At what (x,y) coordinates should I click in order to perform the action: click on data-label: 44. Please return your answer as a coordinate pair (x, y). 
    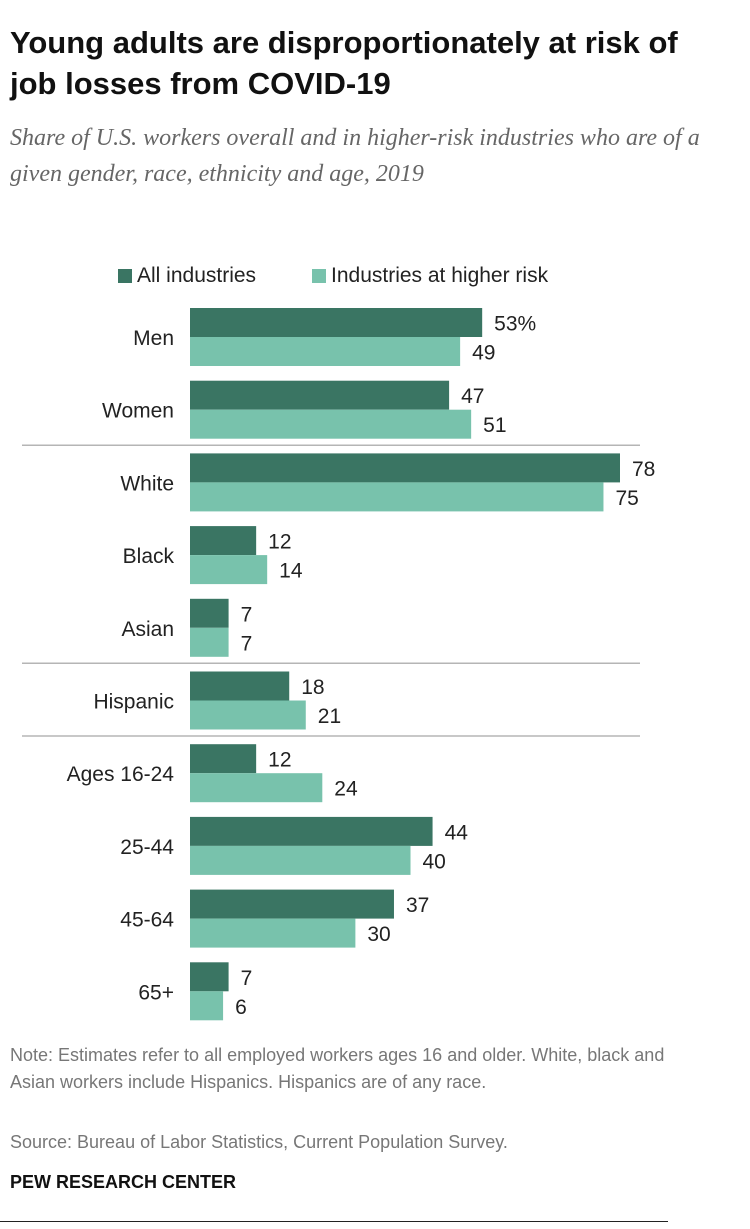
    Looking at the image, I should click on (457, 832).